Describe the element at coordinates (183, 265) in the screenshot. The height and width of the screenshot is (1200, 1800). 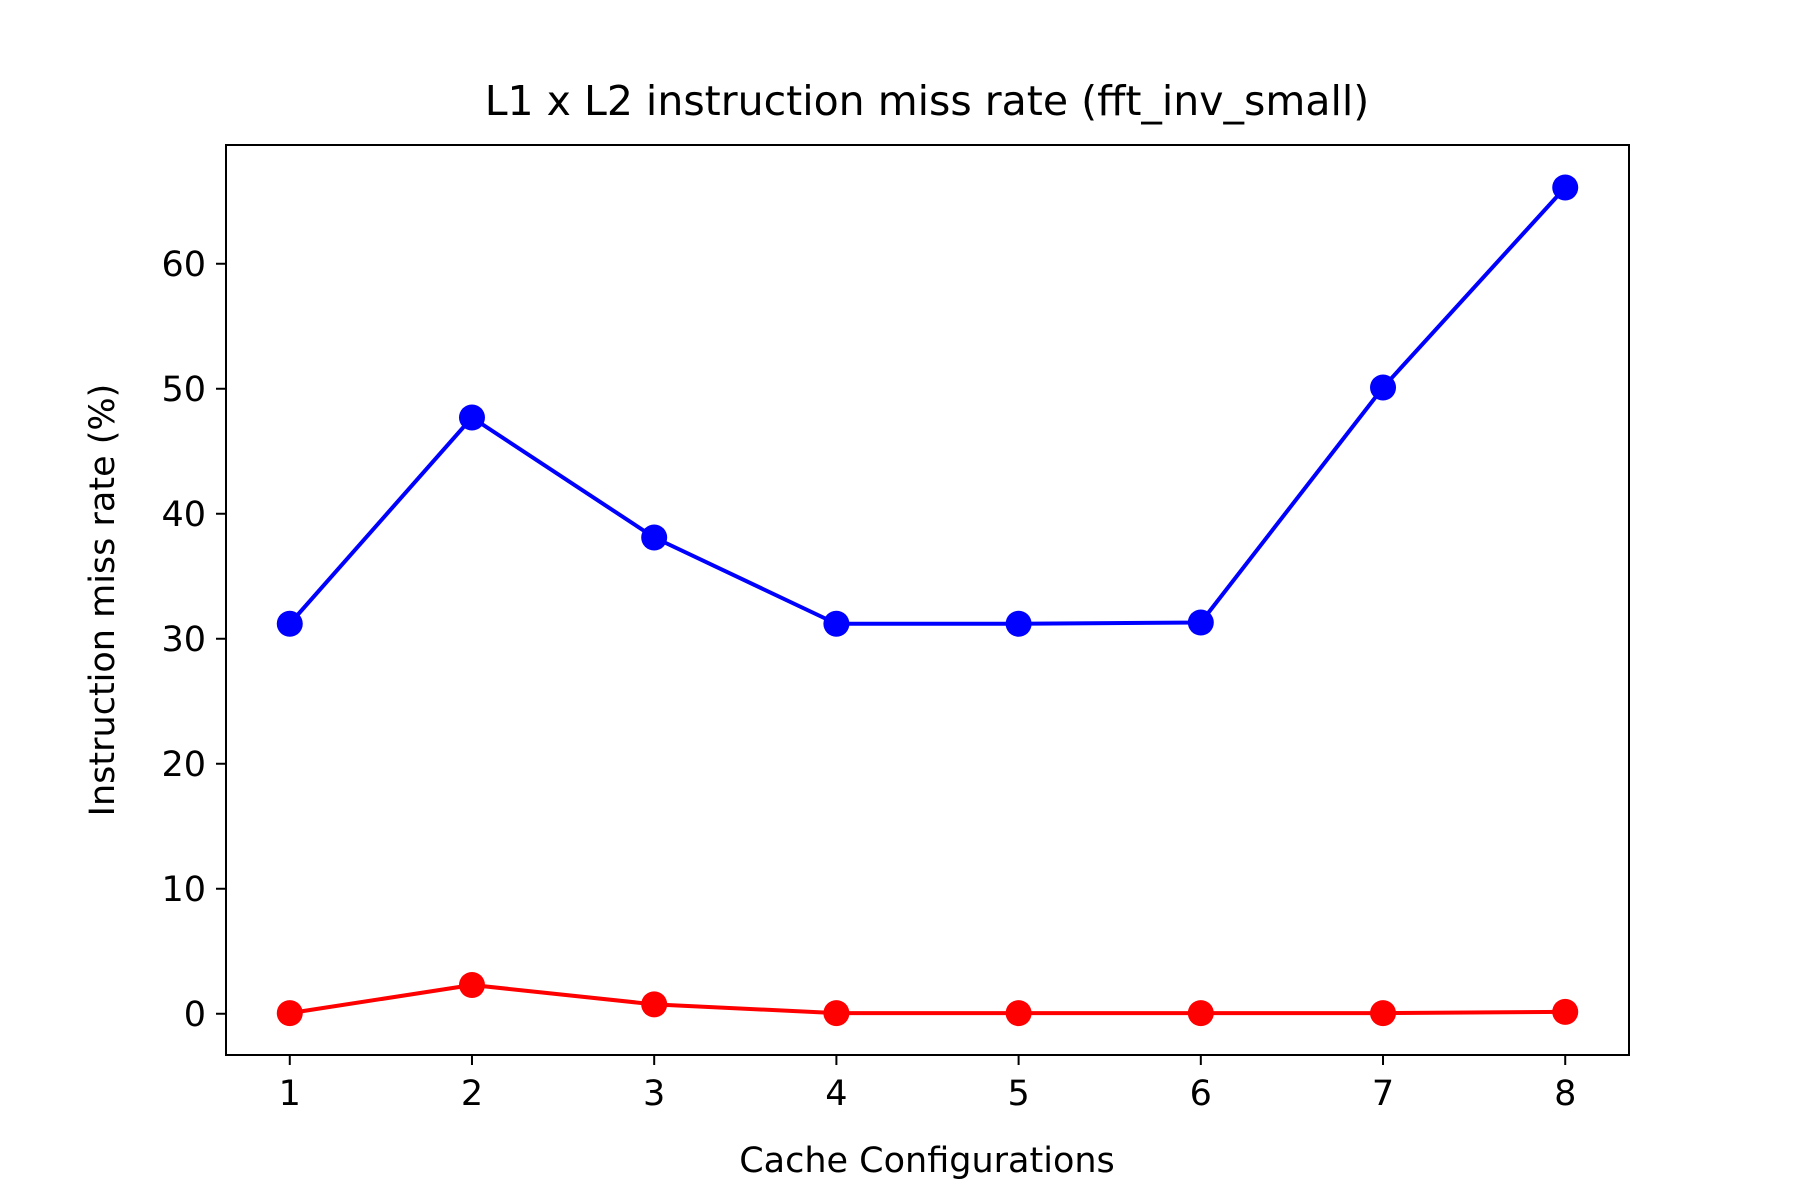
I see `y-tick-label: 60` at that location.